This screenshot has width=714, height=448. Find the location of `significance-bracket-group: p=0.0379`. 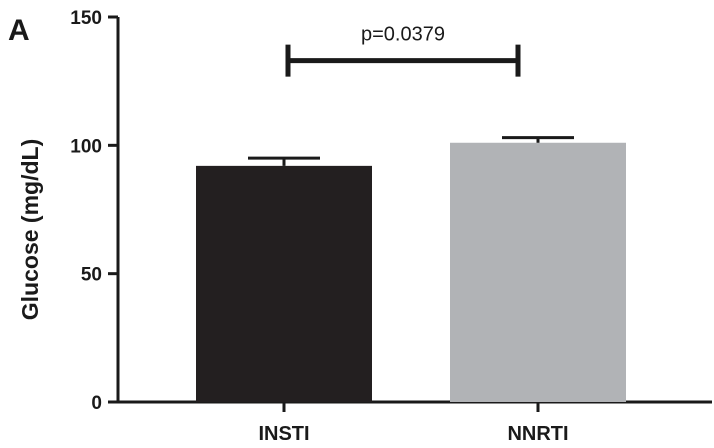

significance-bracket-group: p=0.0379 is located at coordinates (403, 50).